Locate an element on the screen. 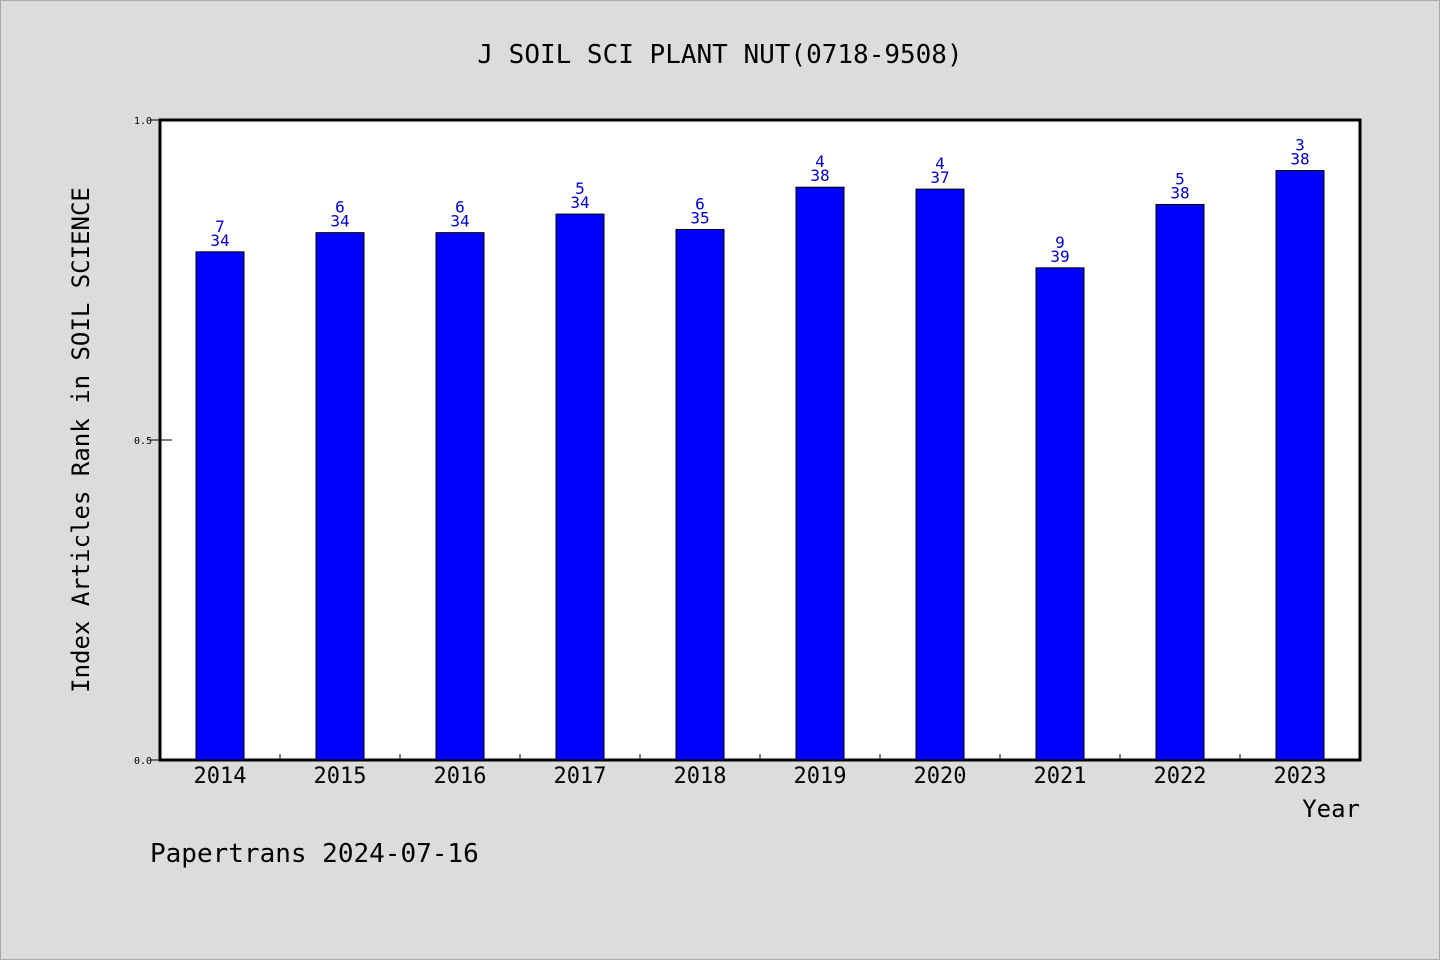  footer-text: Papertrans 2024-07-16 is located at coordinates (314, 854).